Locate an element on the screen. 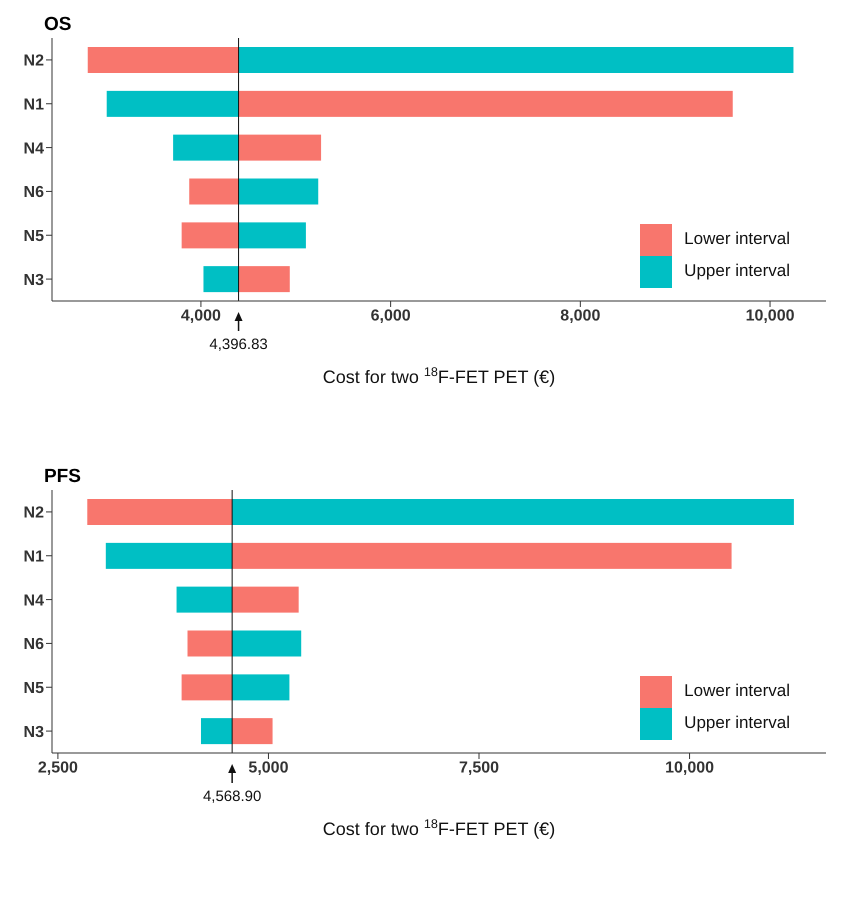 Image resolution: width=848 pixels, height=916 pixels. x-tick-label: 5,000 is located at coordinates (268, 767).